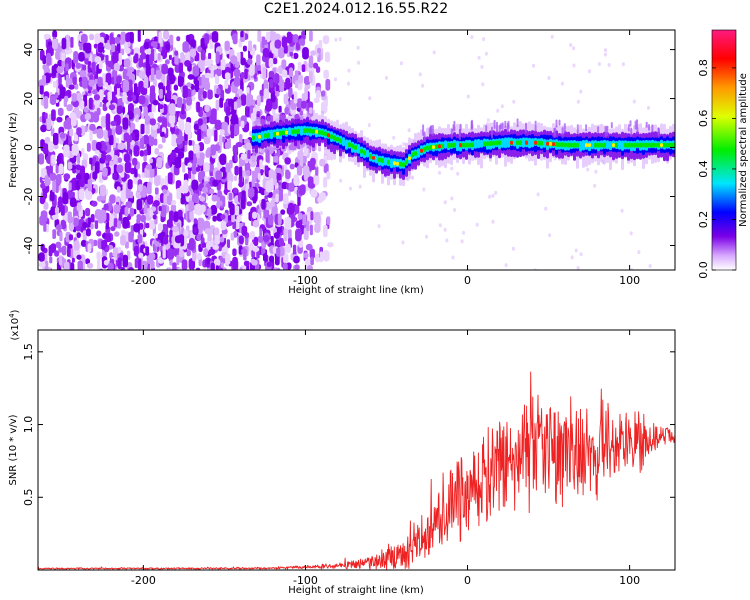 The height and width of the screenshot is (600, 750). I want to click on x-tick-label: -100, so click(305, 580).